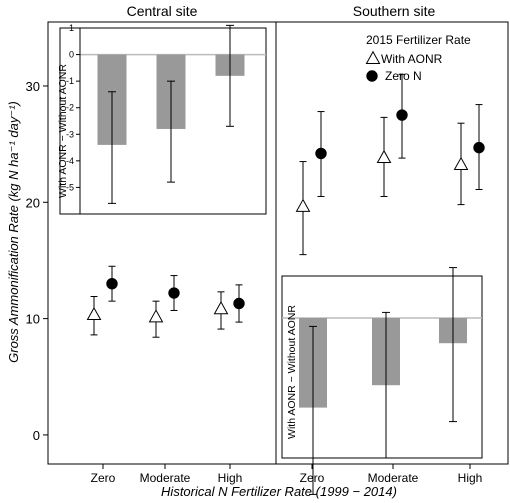  I want to click on inset-y-tick-label: 0, so click(71, 55).